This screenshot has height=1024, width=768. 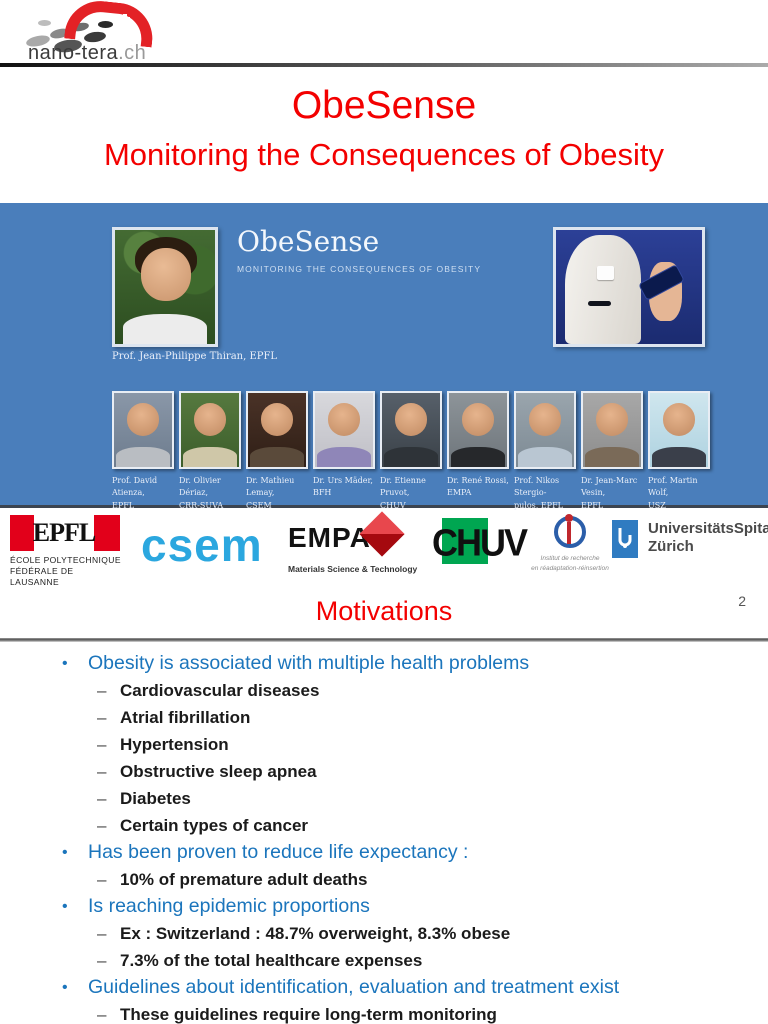 I want to click on member-caption: Prof. Nikos Stergio-pulos, EPFL, so click(x=538, y=493).